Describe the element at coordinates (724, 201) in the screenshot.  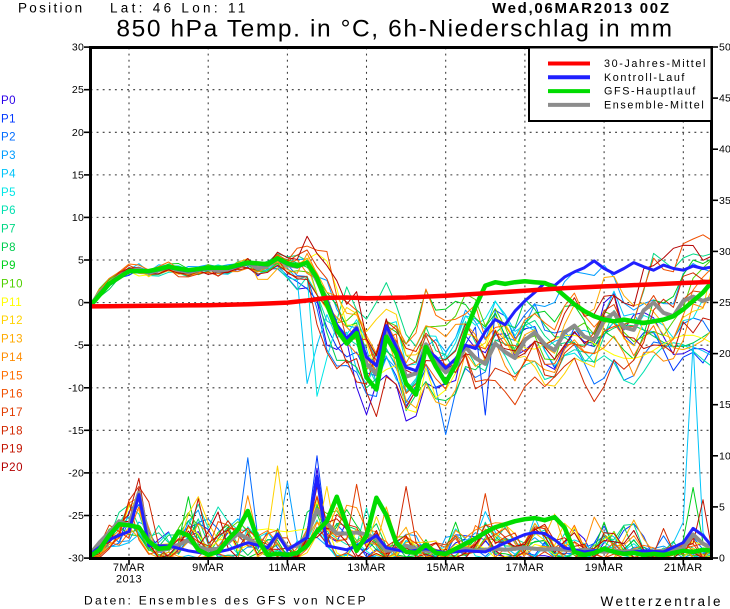
I see `svg-text: 35` at that location.